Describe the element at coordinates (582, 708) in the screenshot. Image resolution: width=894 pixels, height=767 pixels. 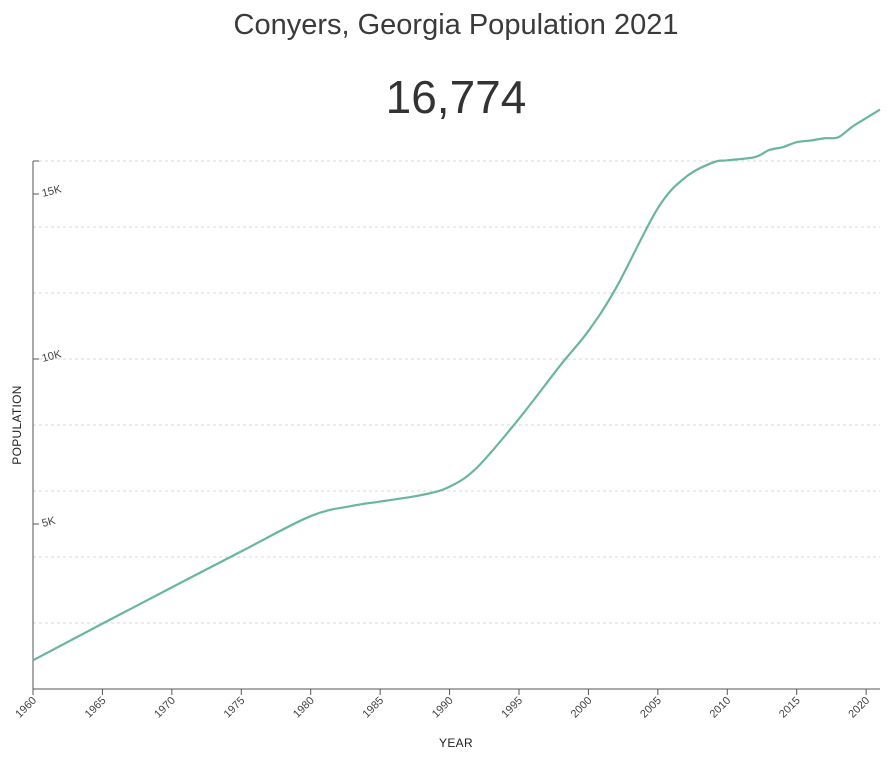
I see `x-tick-label: 2000` at that location.